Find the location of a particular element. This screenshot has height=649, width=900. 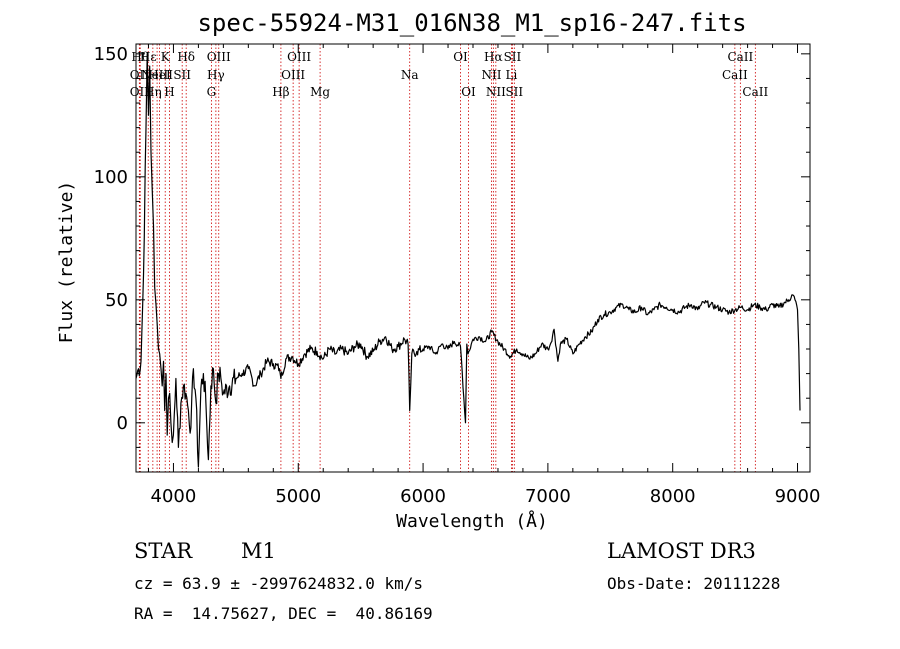

line-marker-label-22: Hα is located at coordinates (493, 57).